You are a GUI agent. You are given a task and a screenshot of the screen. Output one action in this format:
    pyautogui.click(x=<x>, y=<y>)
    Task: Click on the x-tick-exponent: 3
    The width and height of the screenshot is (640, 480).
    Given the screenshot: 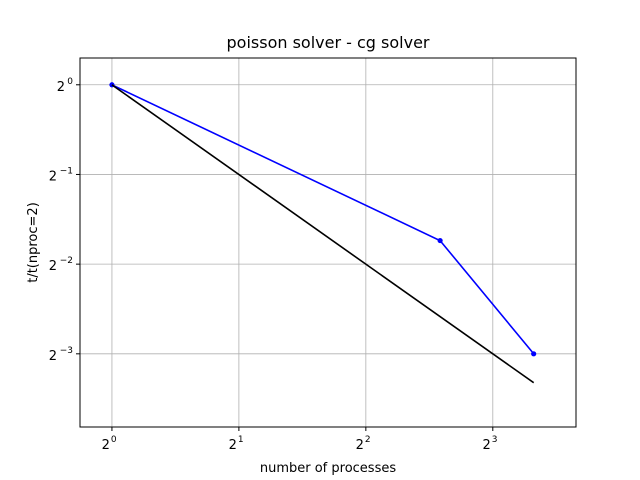 What is the action you would take?
    pyautogui.click(x=495, y=440)
    